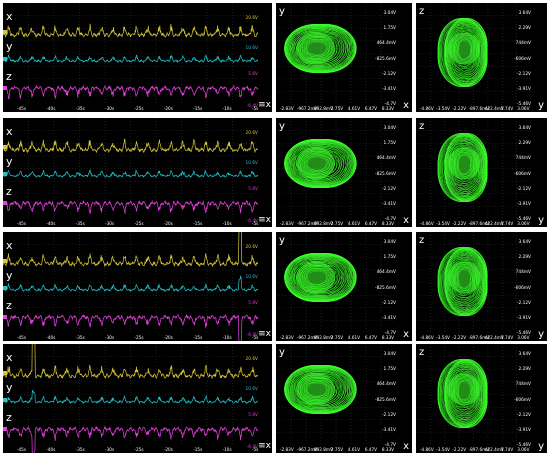 The height and width of the screenshot is (461, 550). I want to click on horizontal-tick-label: 892.8mV, so click(323, 337).